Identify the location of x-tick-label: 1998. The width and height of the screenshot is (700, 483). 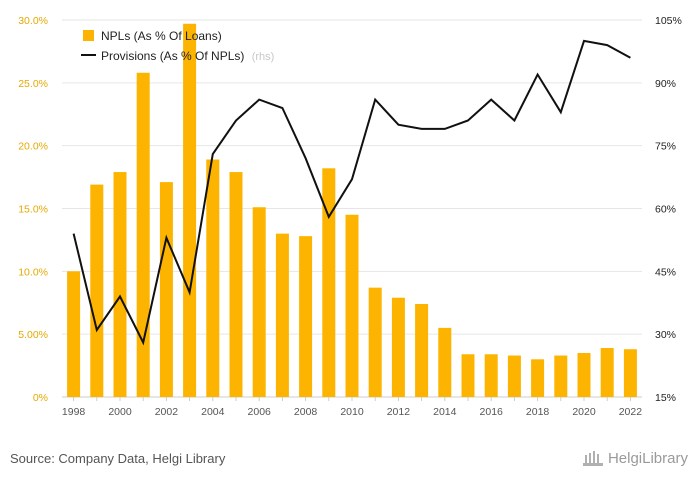
(74, 412).